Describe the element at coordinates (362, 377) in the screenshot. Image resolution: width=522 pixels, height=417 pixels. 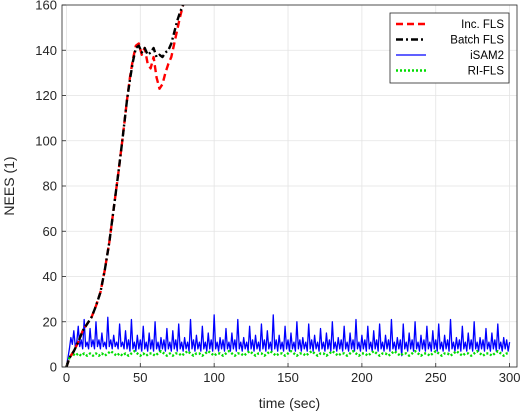
I see `x-tick-label: 200` at that location.